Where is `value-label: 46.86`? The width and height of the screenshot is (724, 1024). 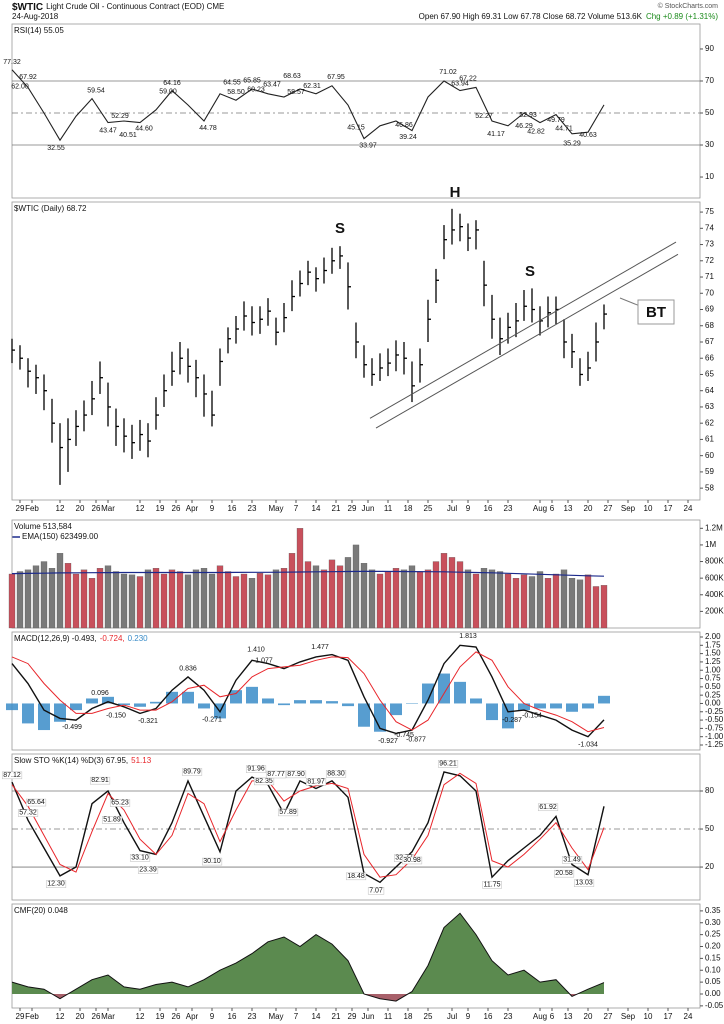
value-label: 46.86 is located at coordinates (404, 125).